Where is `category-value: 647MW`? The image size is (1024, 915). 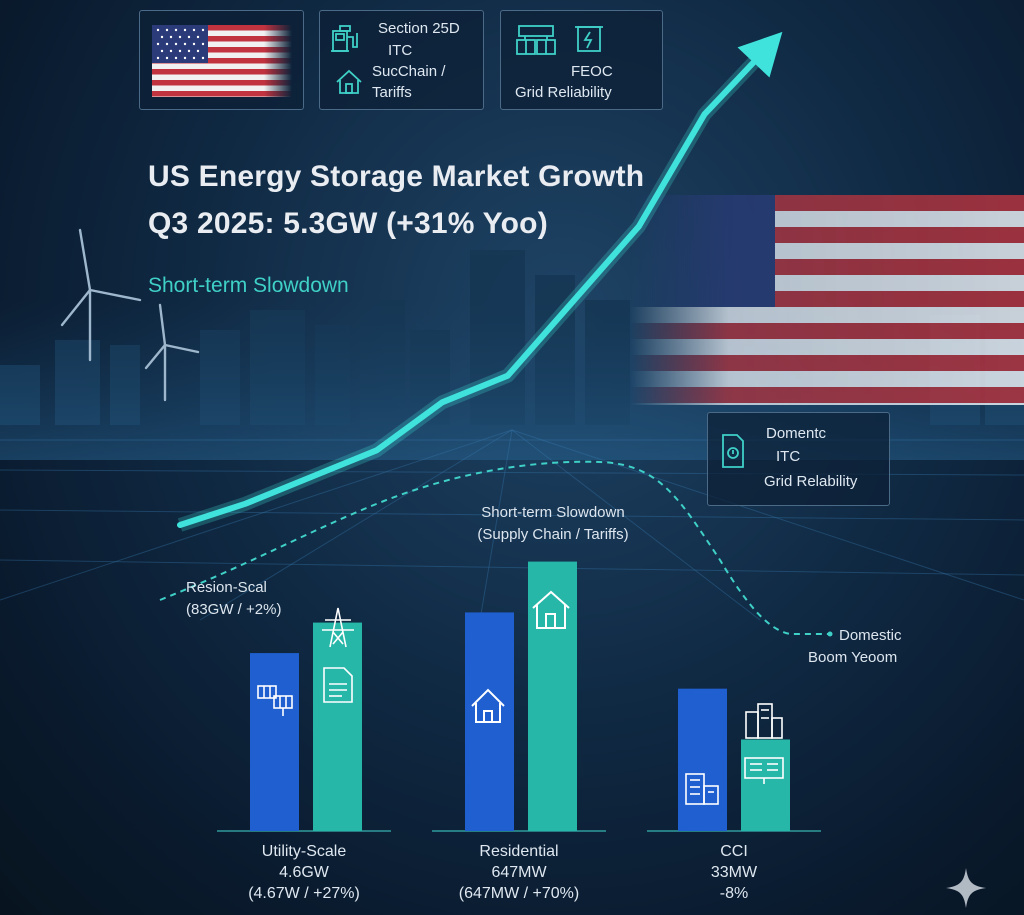 category-value: 647MW is located at coordinates (519, 872).